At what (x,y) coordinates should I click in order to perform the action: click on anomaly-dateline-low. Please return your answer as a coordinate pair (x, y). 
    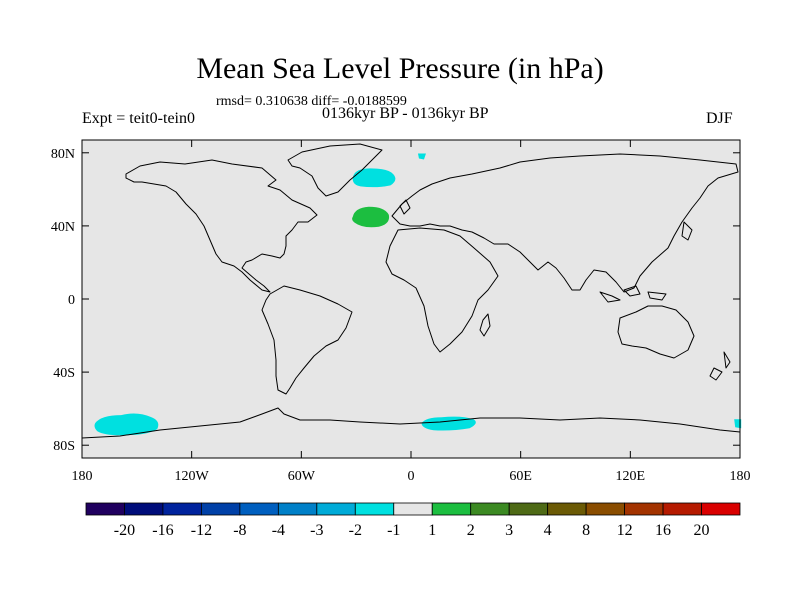
    Looking at the image, I should click on (738, 424).